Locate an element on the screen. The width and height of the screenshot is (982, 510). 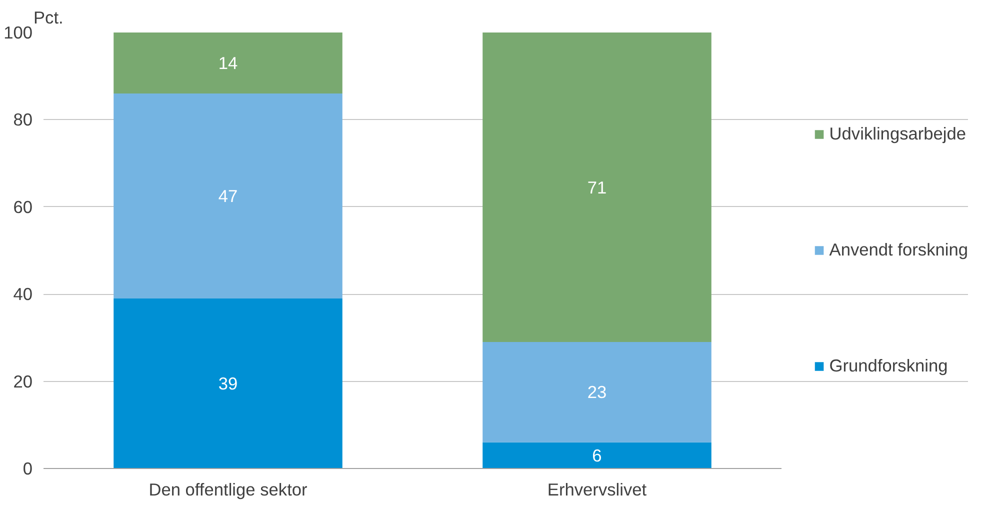
legend-label: Anvendt forskning is located at coordinates (898, 250).